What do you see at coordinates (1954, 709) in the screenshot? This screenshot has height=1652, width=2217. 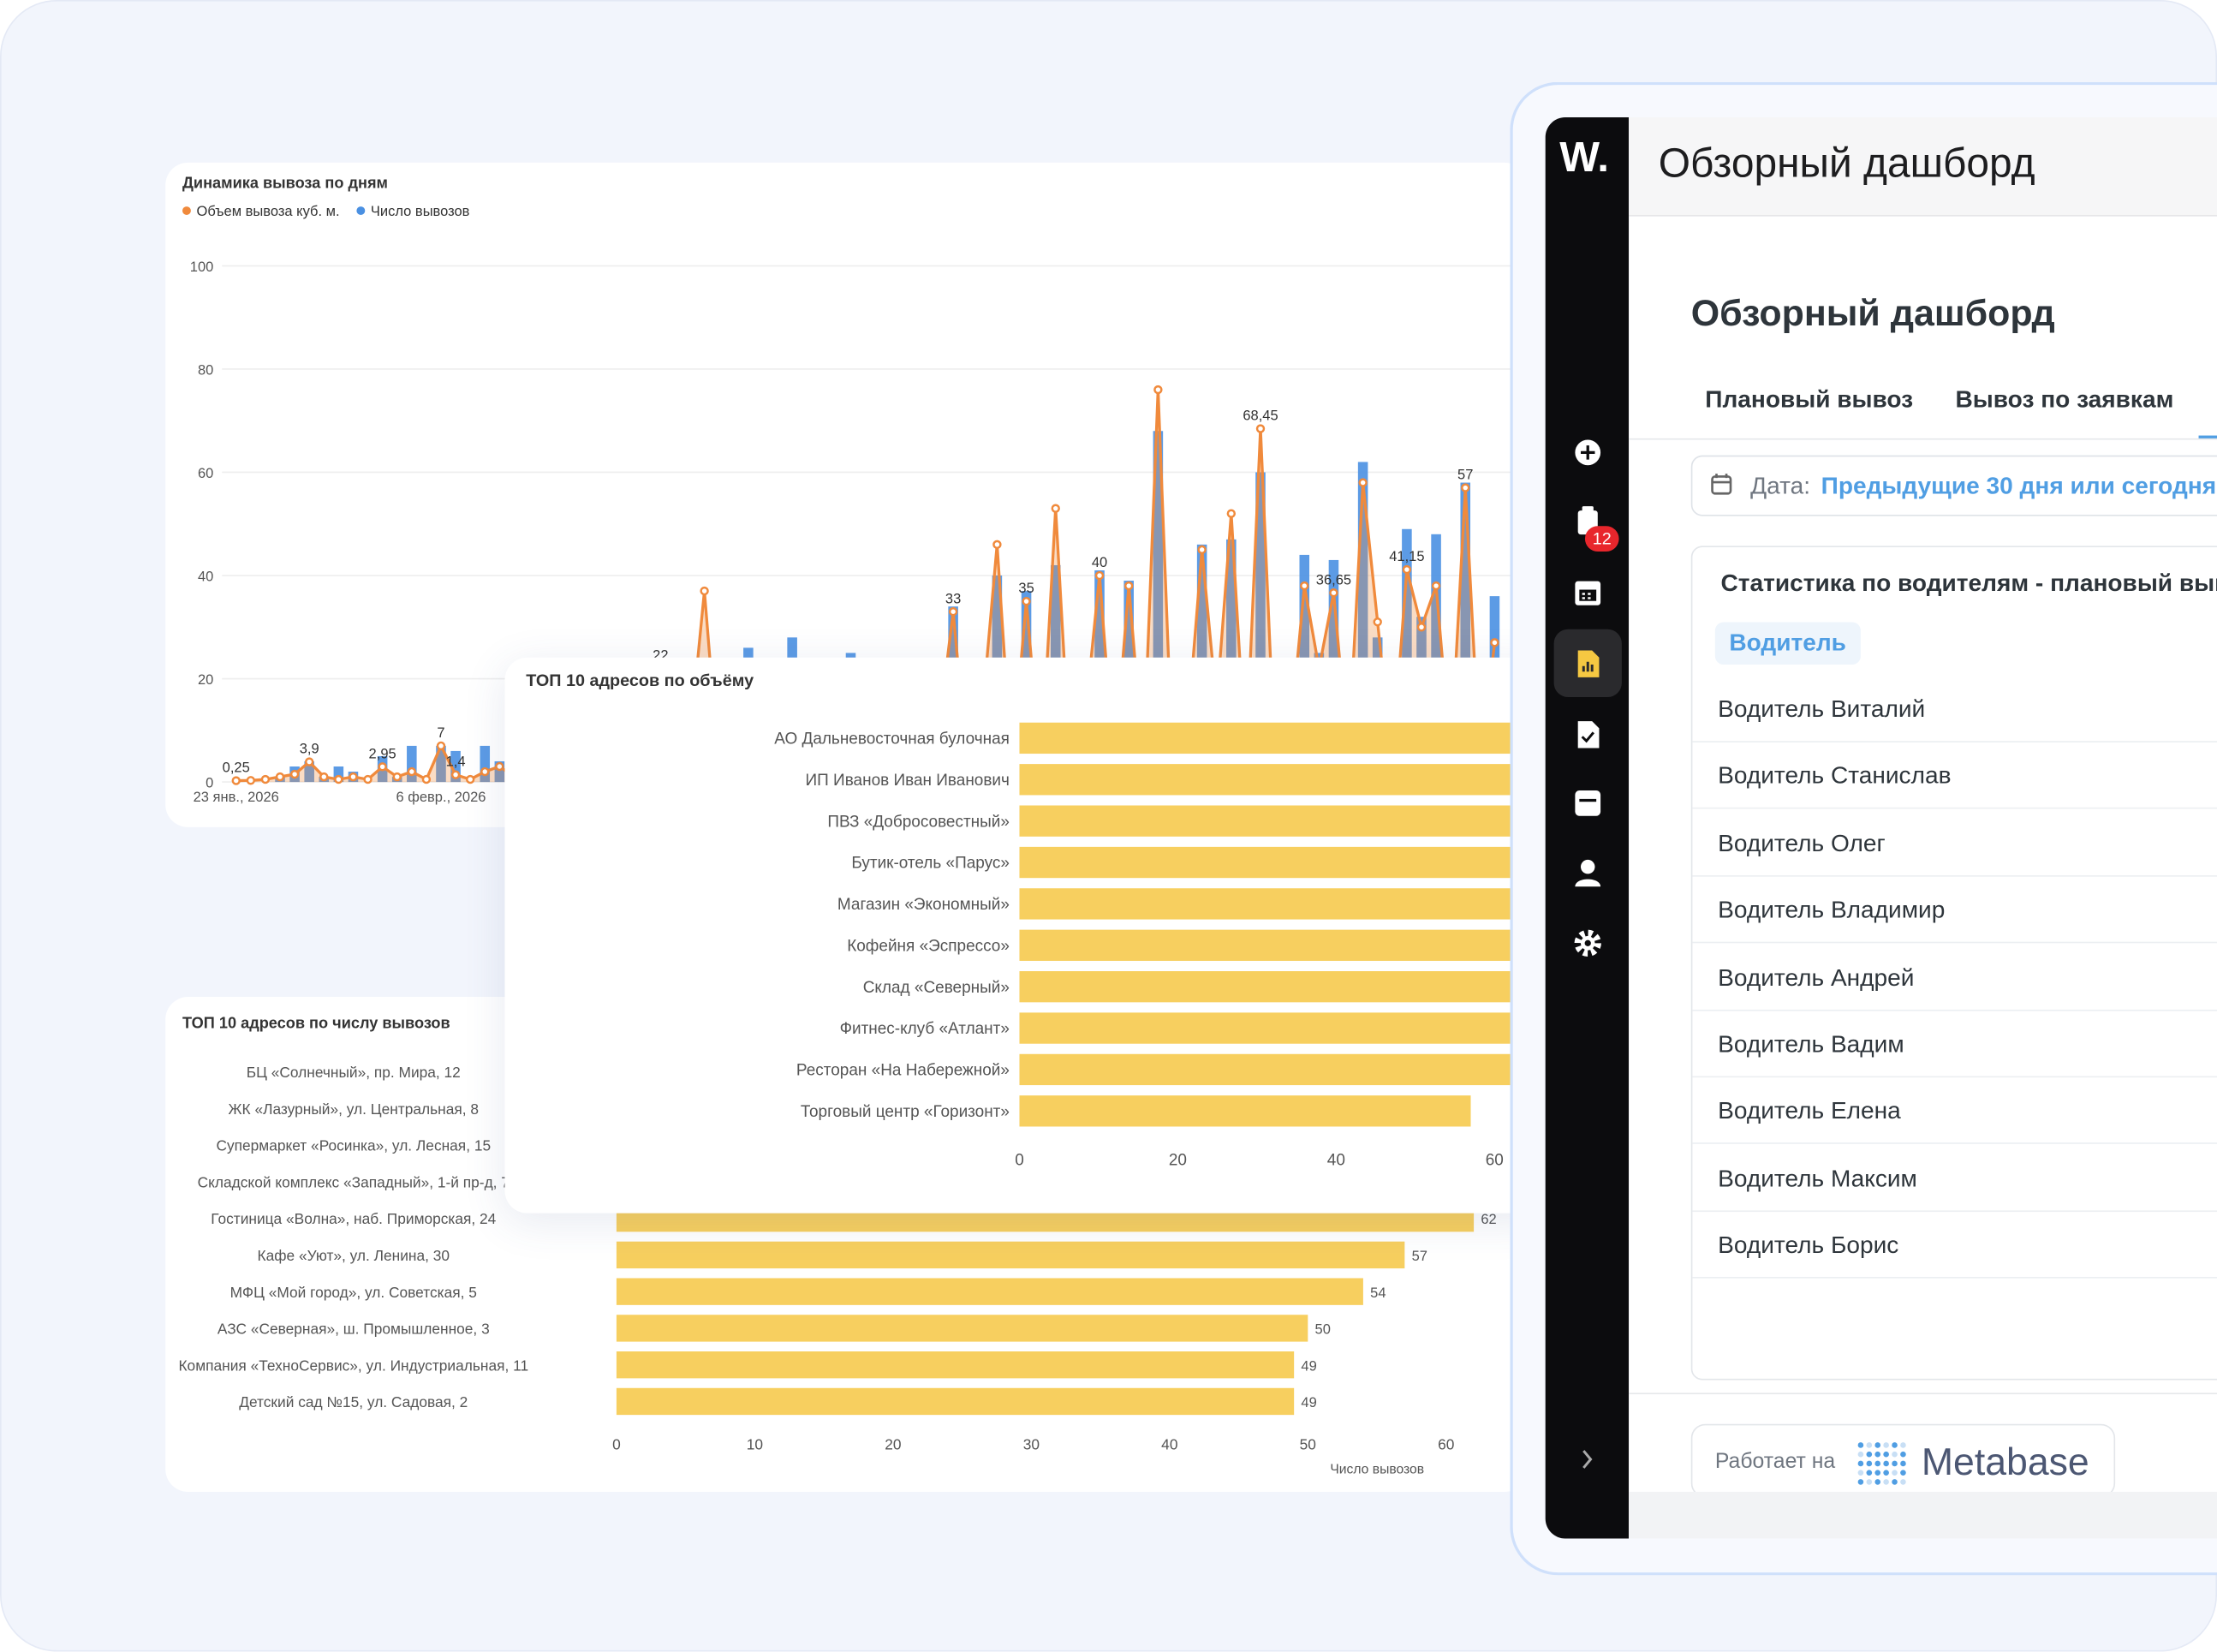 I see `driver-row: Водитель Виталий` at bounding box center [1954, 709].